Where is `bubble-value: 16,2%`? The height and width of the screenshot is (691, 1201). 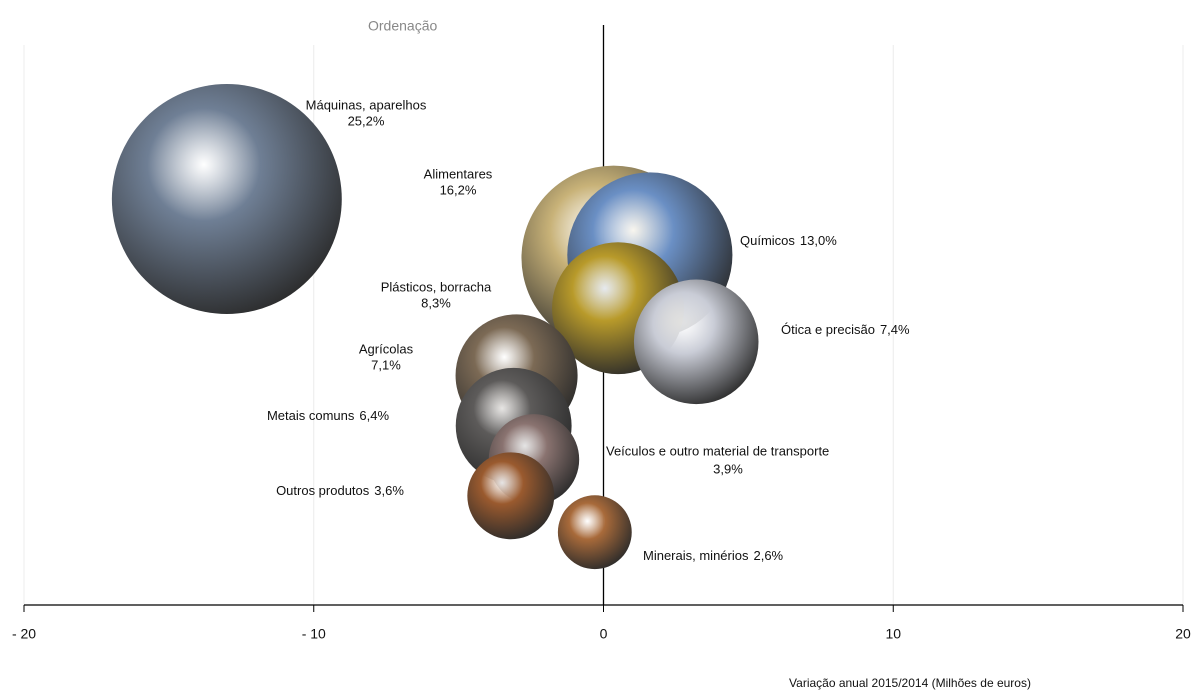
bubble-value: 16,2% is located at coordinates (458, 189).